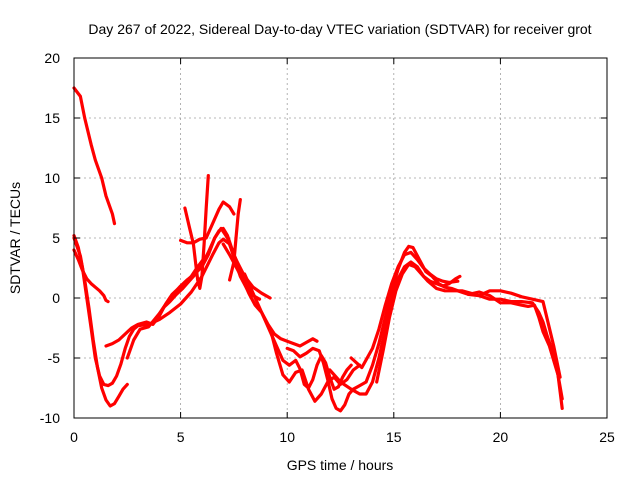 This screenshot has width=640, height=480. I want to click on y-axis-label: SDTVAR / TECUs, so click(15, 238).